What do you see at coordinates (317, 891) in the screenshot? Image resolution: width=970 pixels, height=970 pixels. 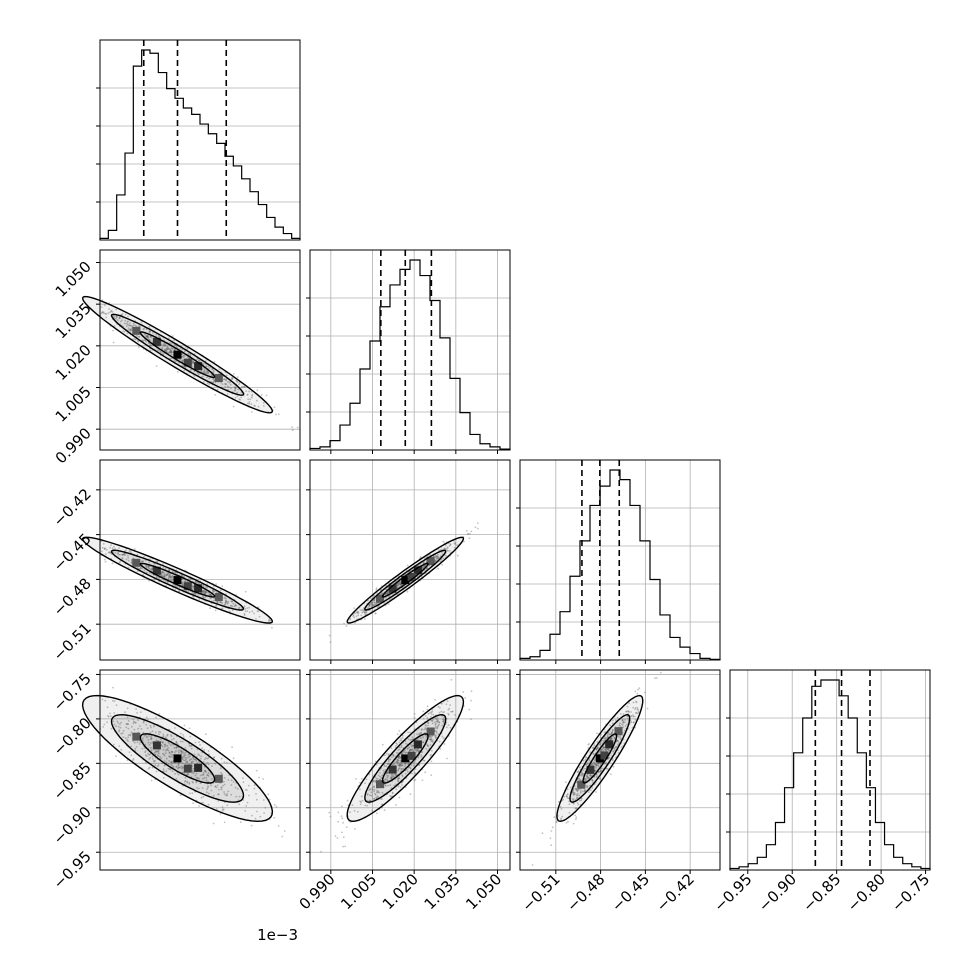 I see `x-tick-label: 0.990` at bounding box center [317, 891].